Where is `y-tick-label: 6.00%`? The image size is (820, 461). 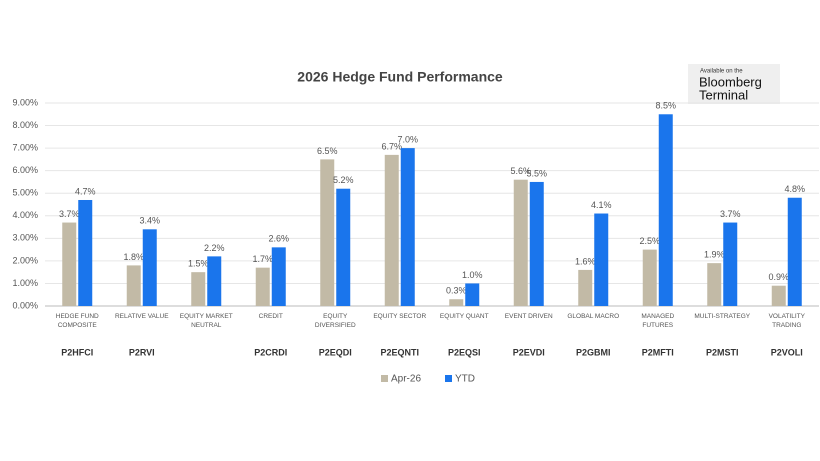
y-tick-label: 6.00% is located at coordinates (25, 170).